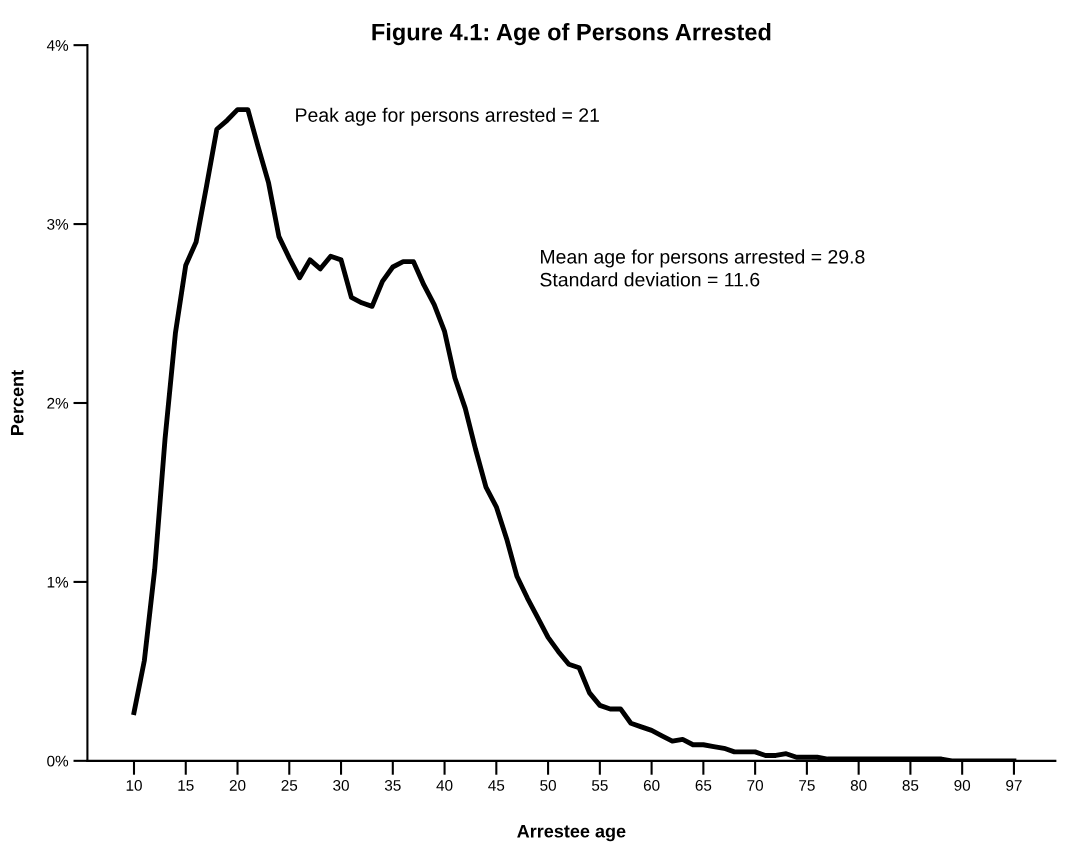 This screenshot has width=1066, height=852. What do you see at coordinates (17, 402) in the screenshot?
I see `y-axis-title: Percent` at bounding box center [17, 402].